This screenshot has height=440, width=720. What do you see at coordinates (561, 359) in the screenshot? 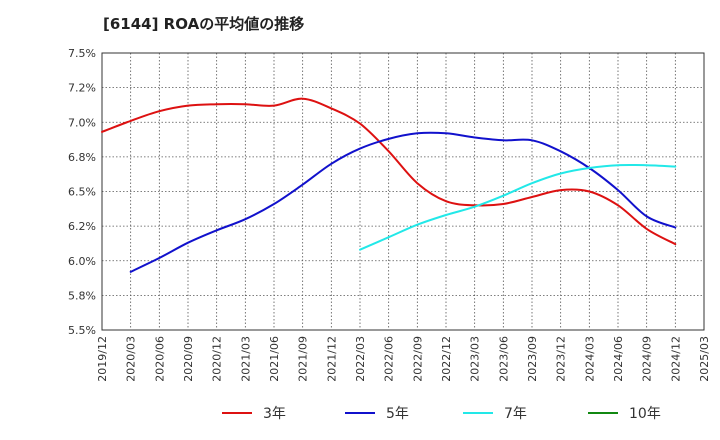
I see `x-tick-label: 2023/12` at bounding box center [561, 359].